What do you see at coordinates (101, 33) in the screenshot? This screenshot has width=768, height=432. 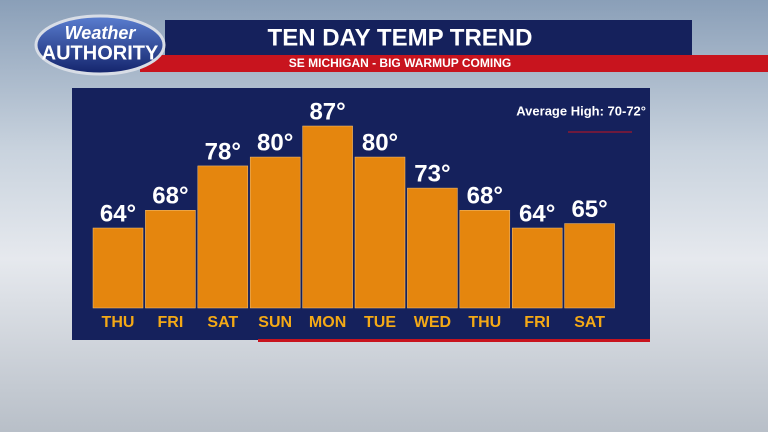 I see `logo-text: Weather` at bounding box center [101, 33].